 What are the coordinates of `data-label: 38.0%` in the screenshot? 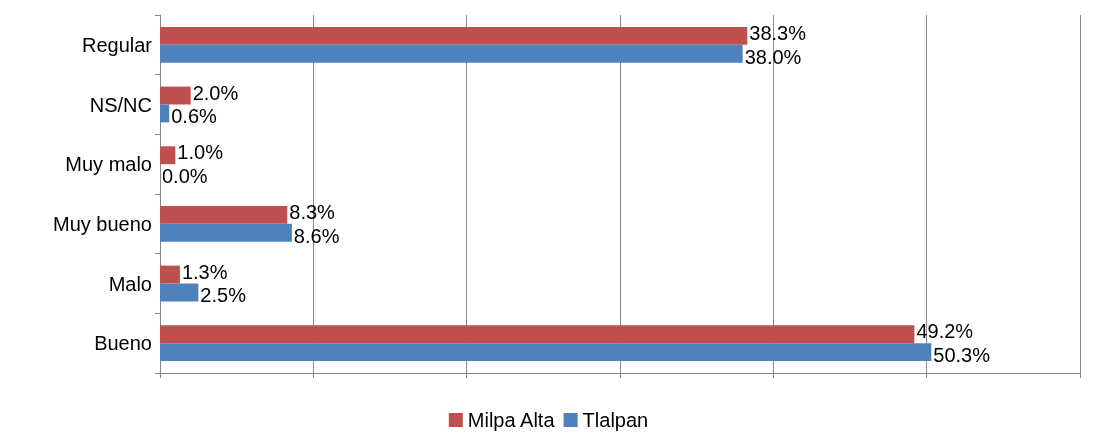 It's located at (773, 56).